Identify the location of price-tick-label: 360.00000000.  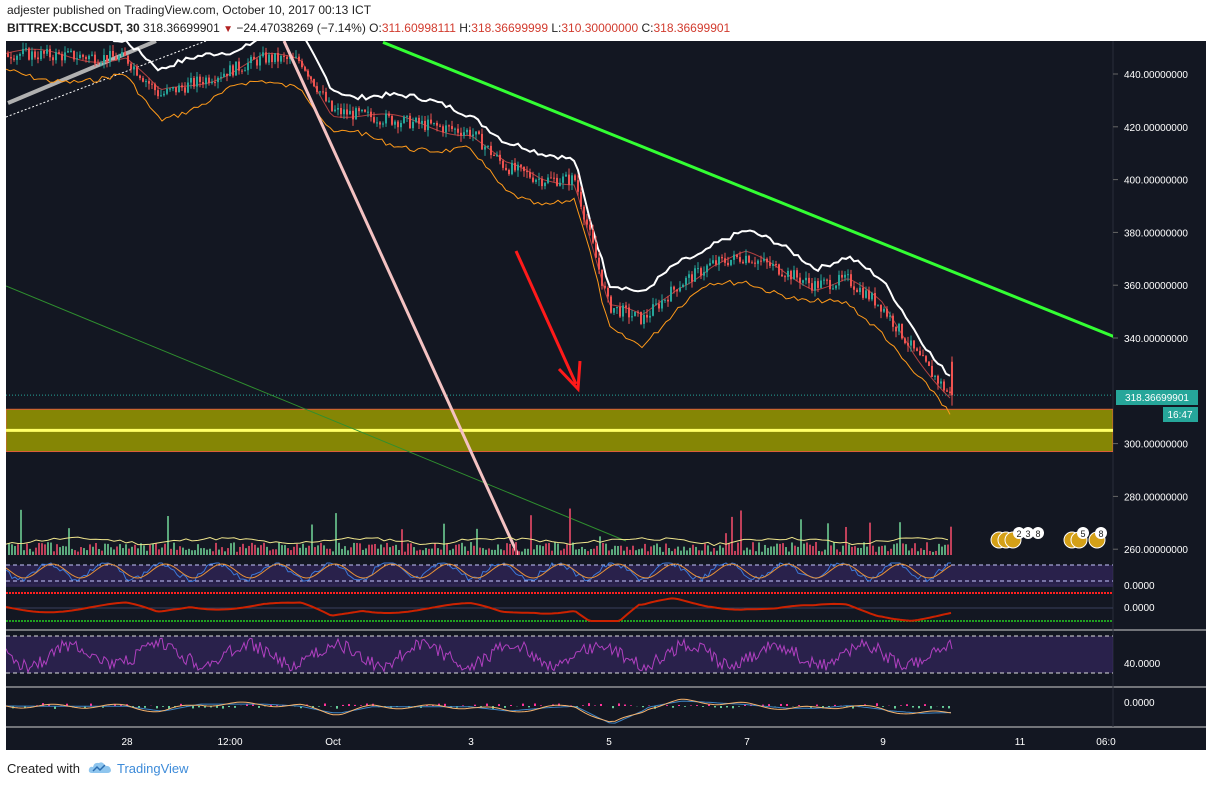
(1156, 286).